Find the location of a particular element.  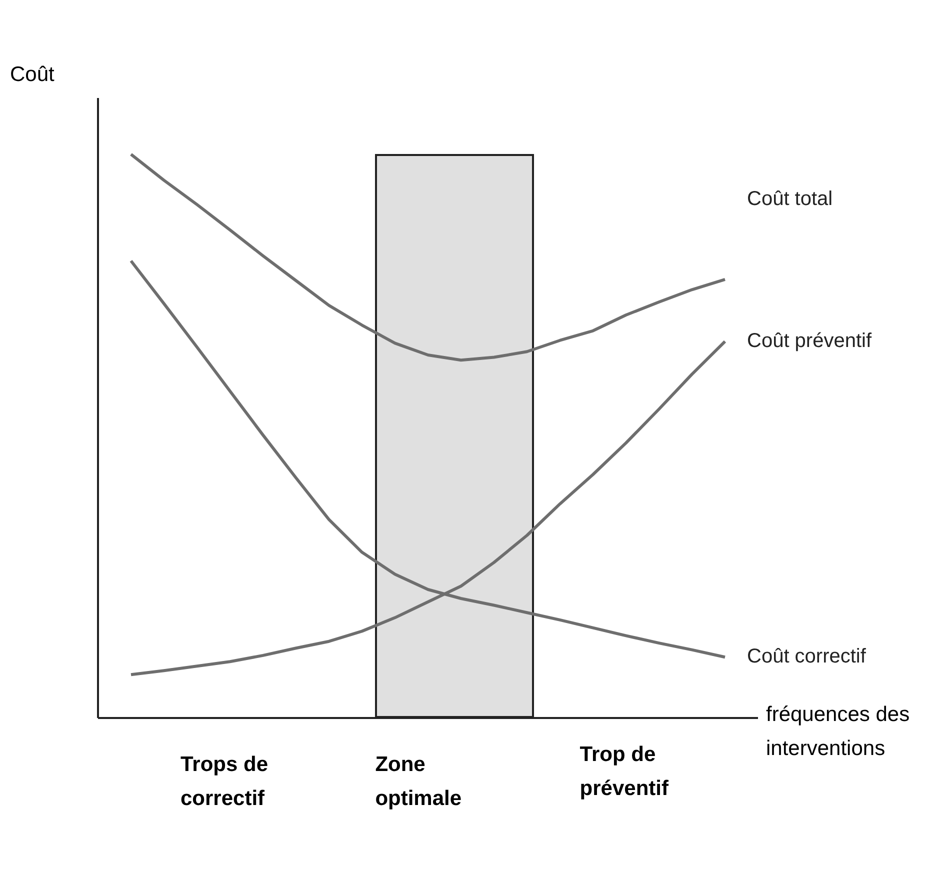

text: Zone optimale is located at coordinates (419, 782).